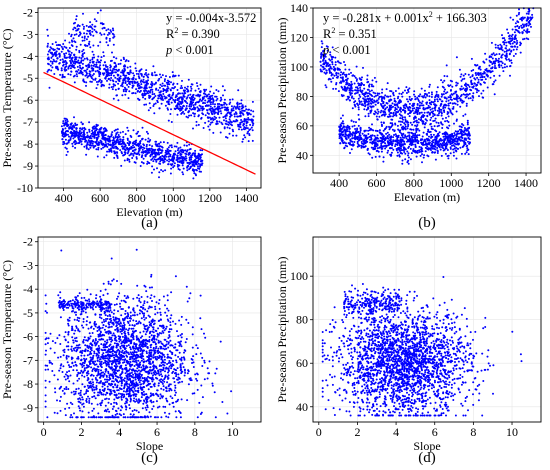 This screenshot has height=470, width=550. Describe the element at coordinates (526, 183) in the screenshot. I see `x-tick-label: 1400` at that location.